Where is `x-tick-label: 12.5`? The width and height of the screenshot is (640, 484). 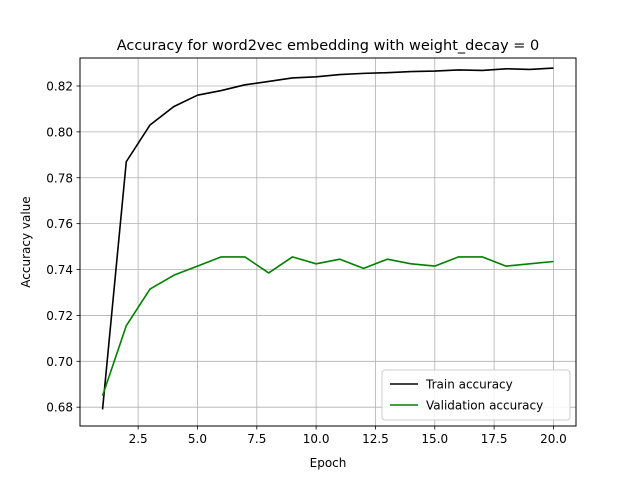 x-tick-label: 12.5 is located at coordinates (375, 439).